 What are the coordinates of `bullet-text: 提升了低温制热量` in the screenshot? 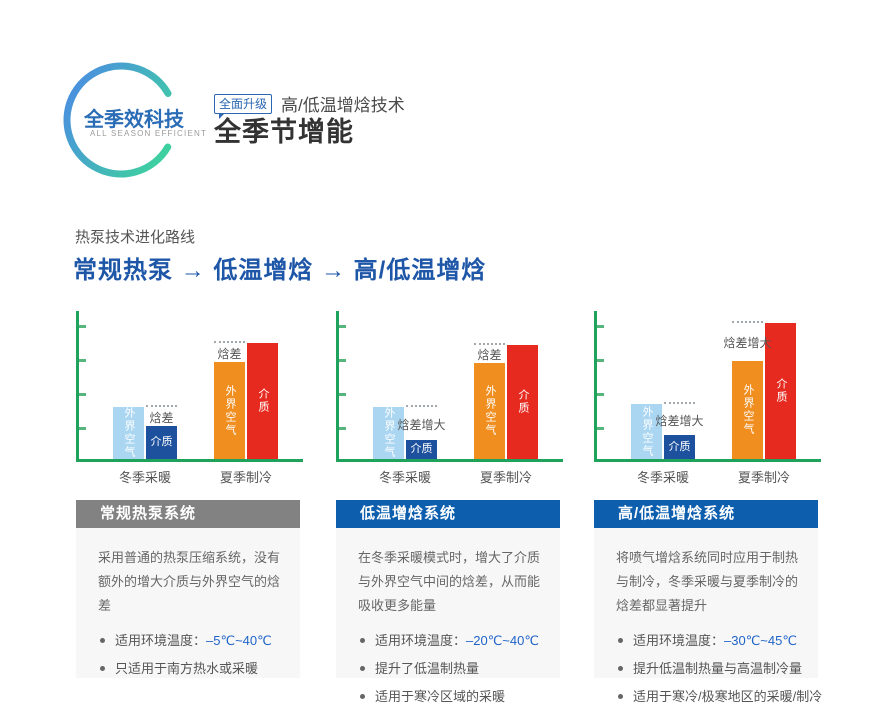 It's located at (427, 668).